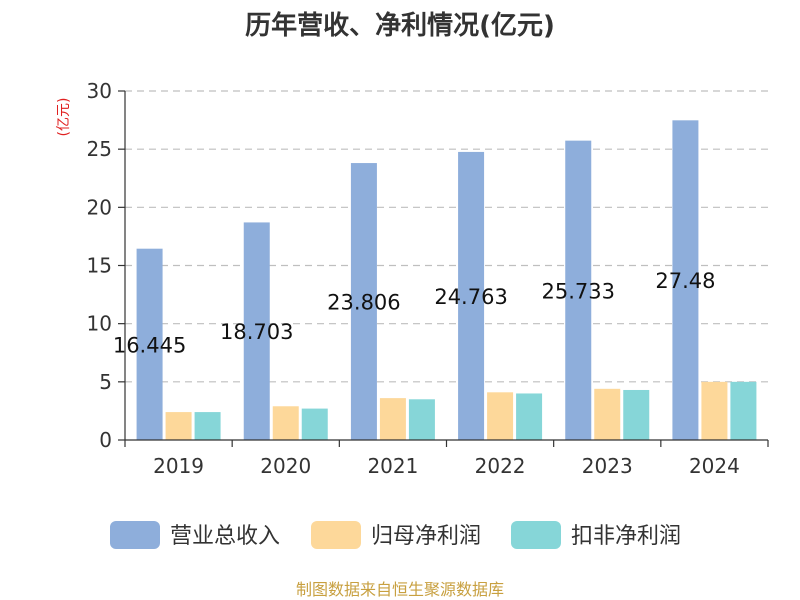 The image size is (800, 600). What do you see at coordinates (178, 426) in the screenshot?
I see `bar-parent-net-profit-2019` at bounding box center [178, 426].